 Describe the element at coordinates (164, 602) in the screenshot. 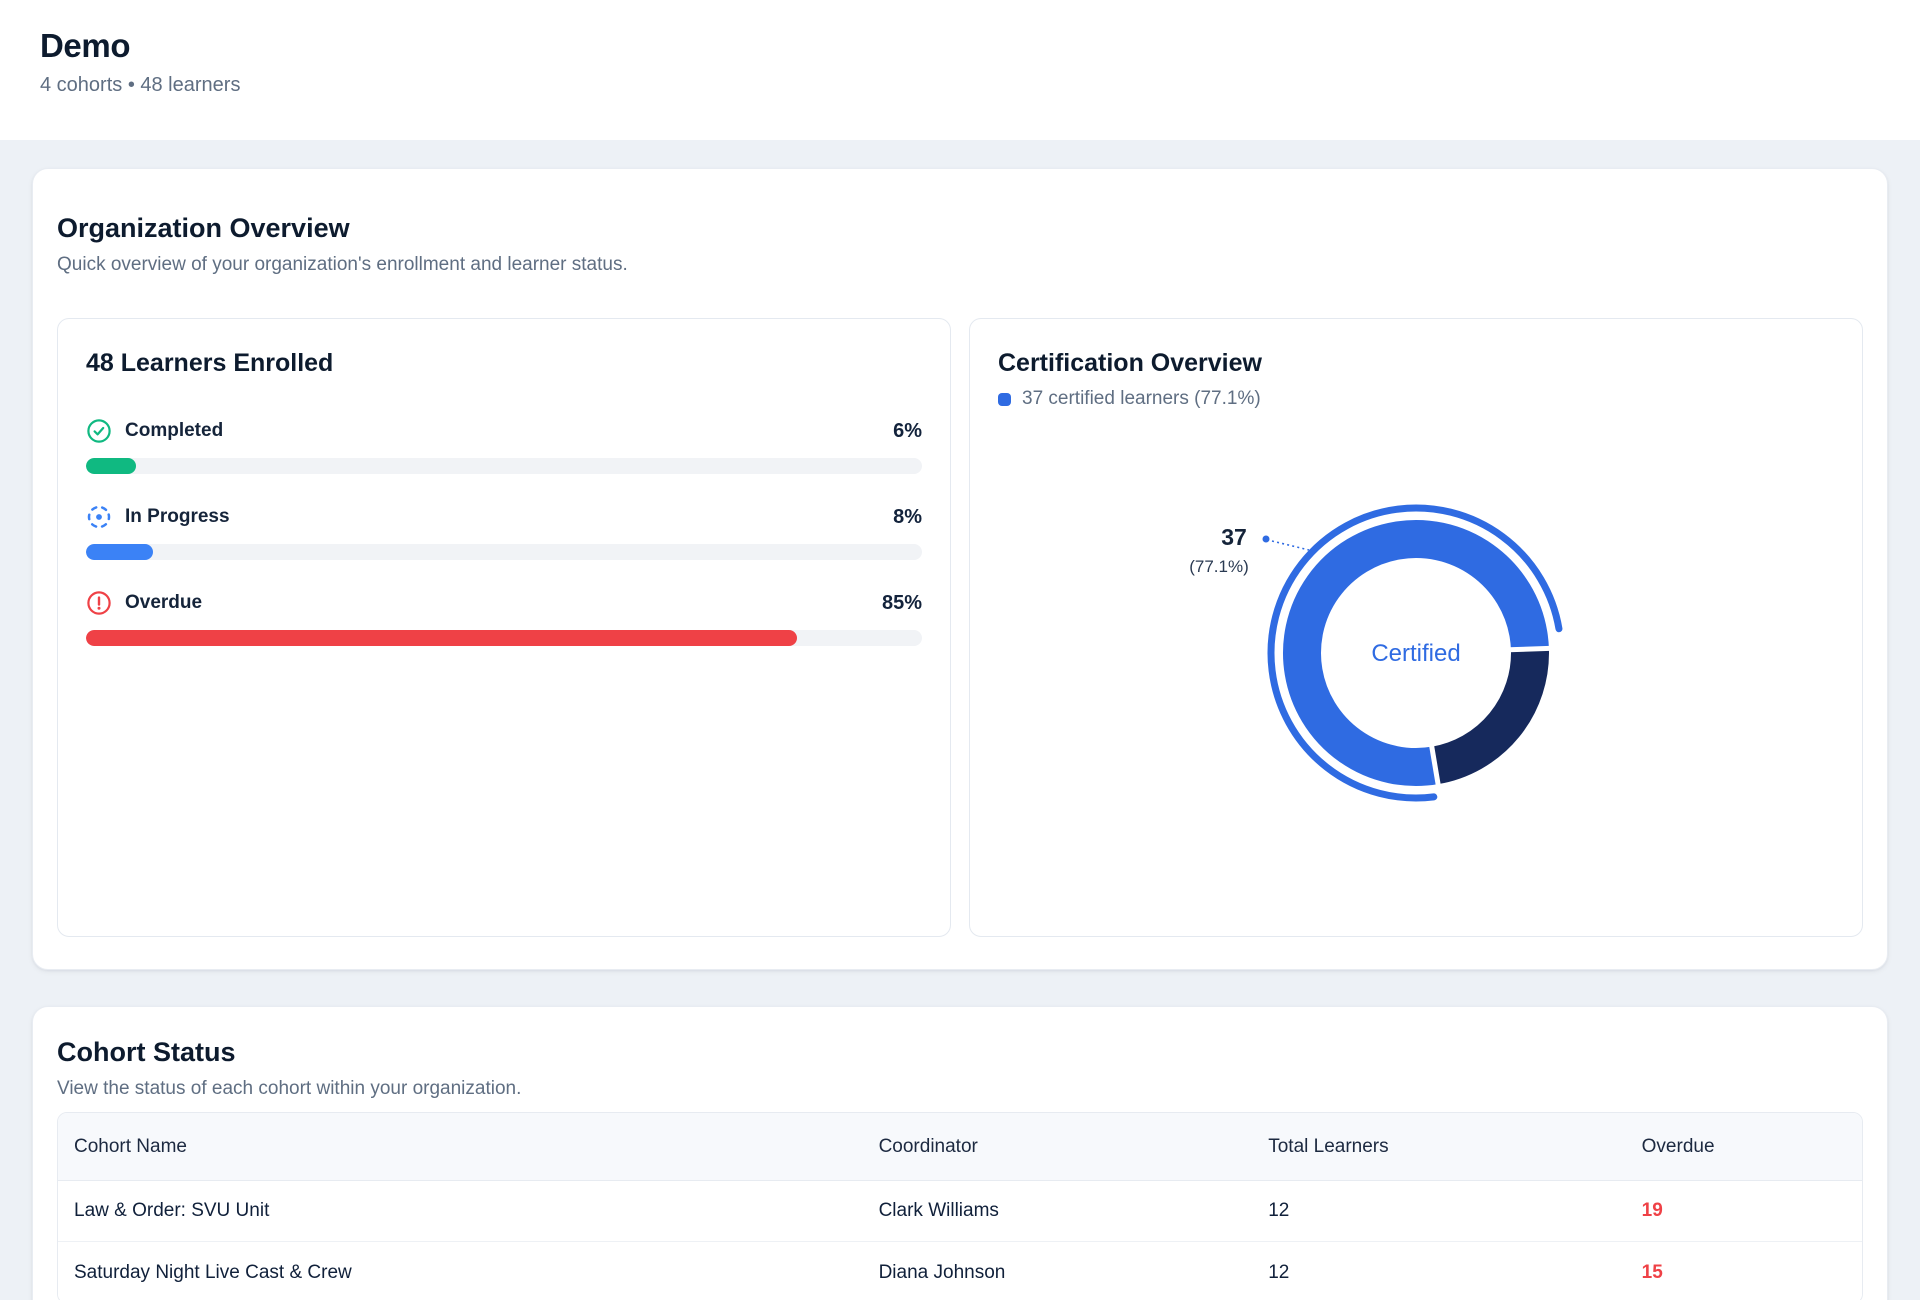

I see `stat-label-overdue: Overdue` at that location.